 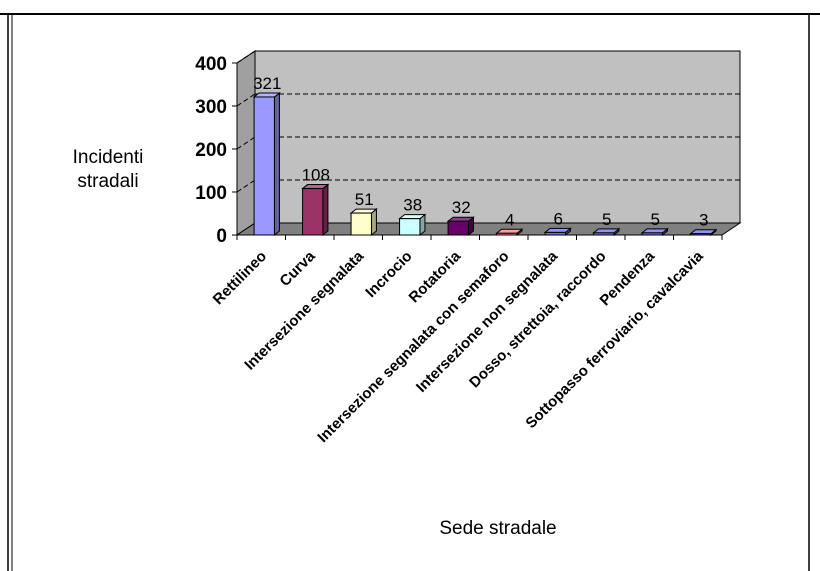 I want to click on y-tick-label: 0, so click(x=221, y=236).